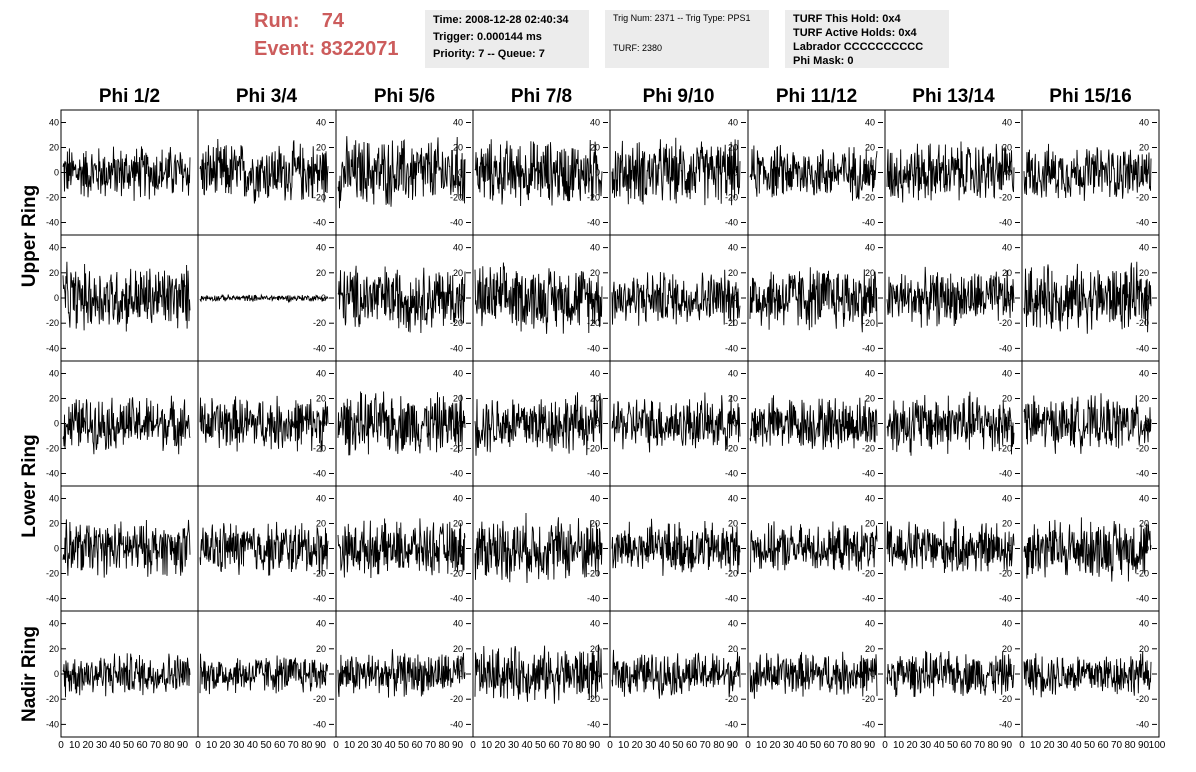 This screenshot has height=772, width=1196. Describe the element at coordinates (856, 745) in the screenshot. I see `x-tick-label: 80` at that location.